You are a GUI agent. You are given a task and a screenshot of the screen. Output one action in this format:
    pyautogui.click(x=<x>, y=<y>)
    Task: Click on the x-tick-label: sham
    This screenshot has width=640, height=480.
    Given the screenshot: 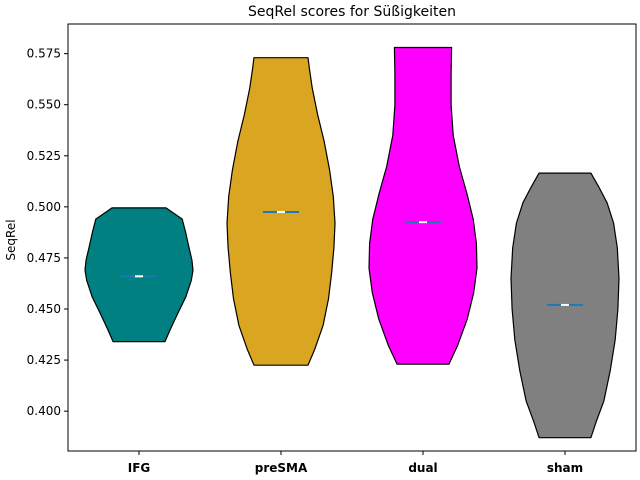 What is the action you would take?
    pyautogui.click(x=565, y=468)
    